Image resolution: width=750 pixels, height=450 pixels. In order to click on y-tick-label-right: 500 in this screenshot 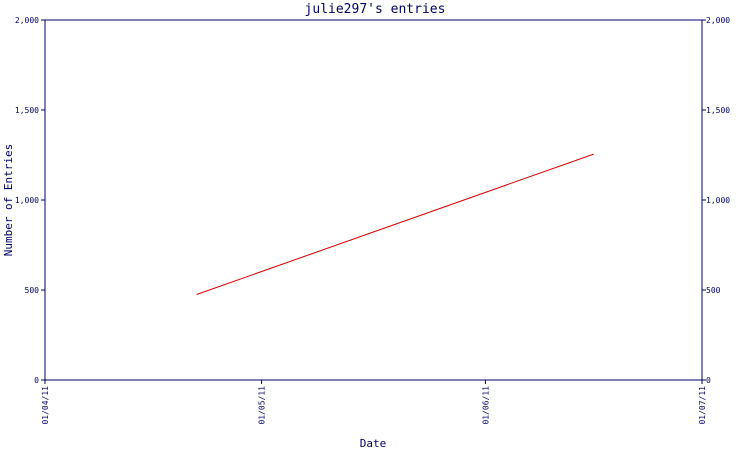, I will do `click(713, 290)`.